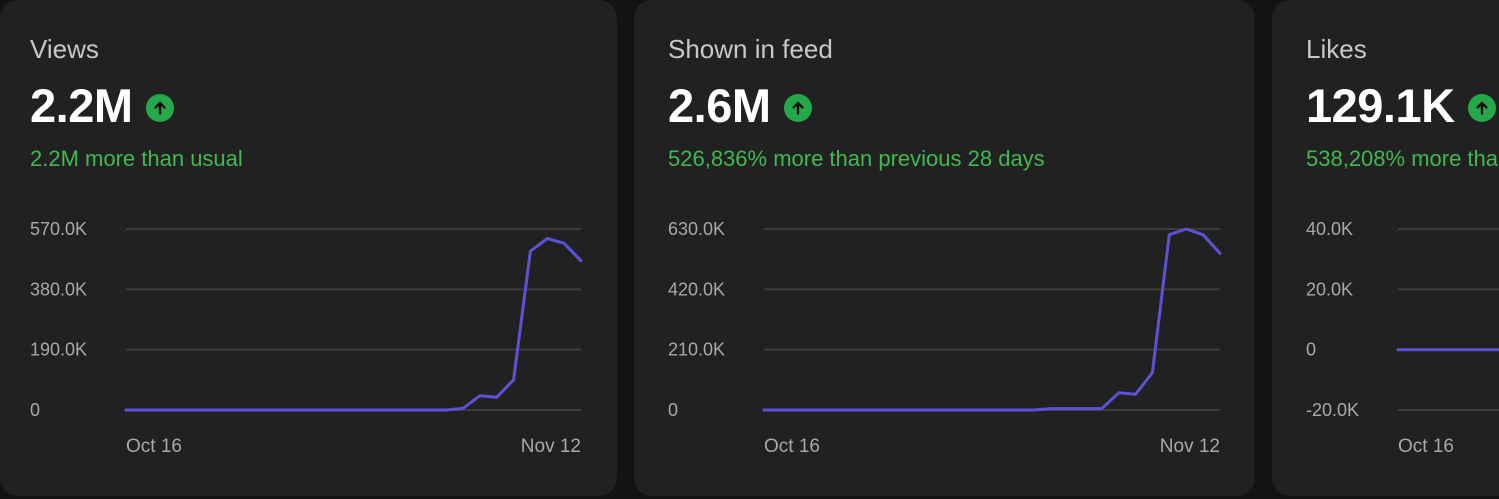  What do you see at coordinates (1402, 338) in the screenshot?
I see `likes-line-chart: -20.0K 0 20.0K 40.0K Oct 16` at bounding box center [1402, 338].